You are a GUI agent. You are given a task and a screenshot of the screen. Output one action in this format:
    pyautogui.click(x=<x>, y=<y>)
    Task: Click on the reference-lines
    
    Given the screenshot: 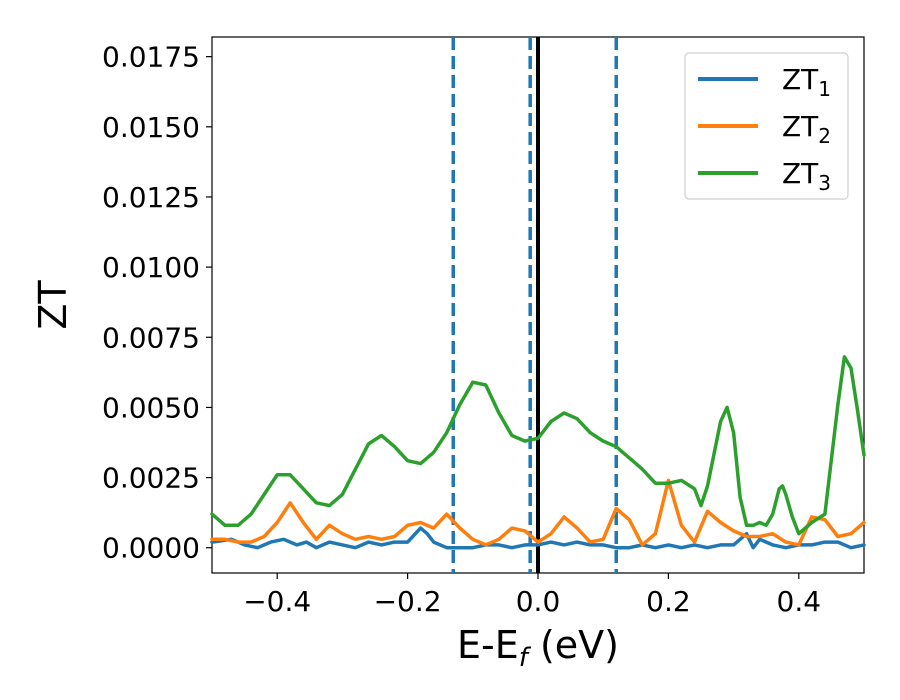 What is the action you would take?
    pyautogui.click(x=534, y=305)
    